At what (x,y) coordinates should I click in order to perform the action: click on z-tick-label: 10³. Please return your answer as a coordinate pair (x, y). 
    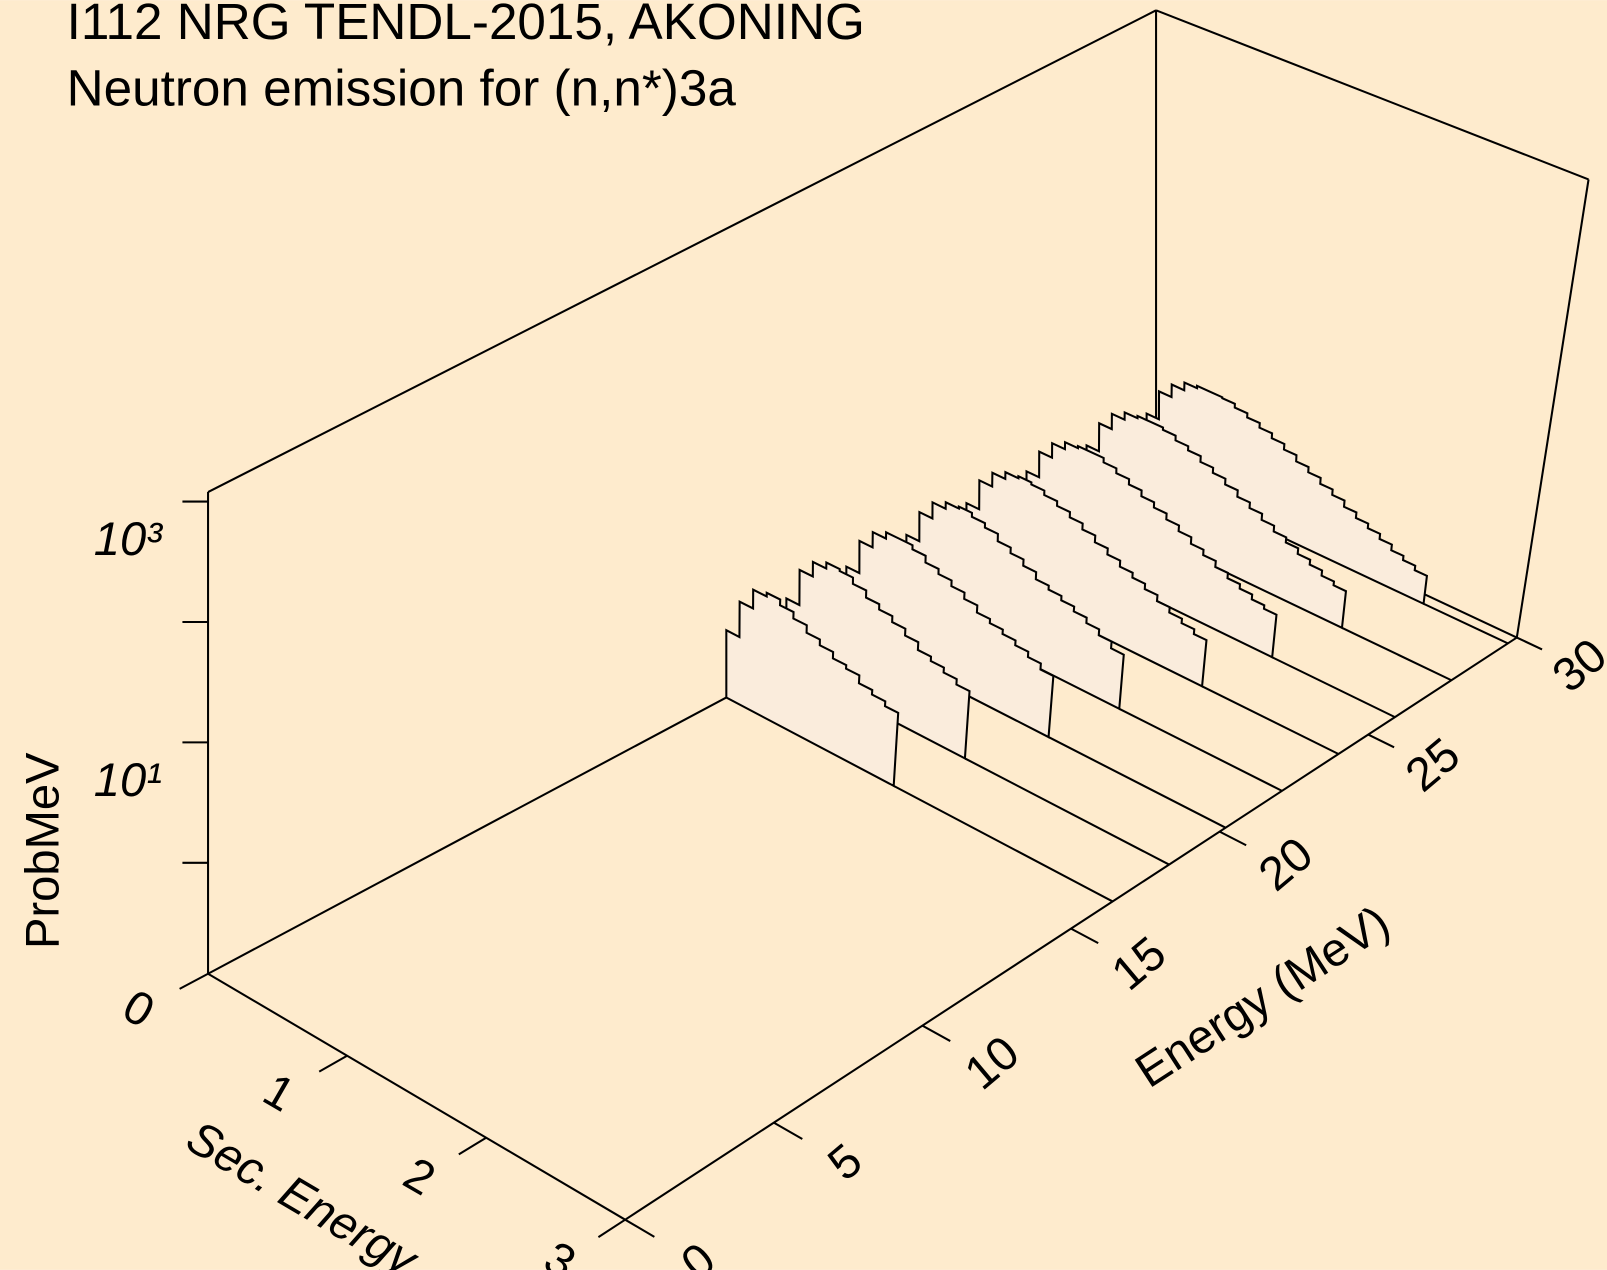
    Looking at the image, I should click on (128, 538).